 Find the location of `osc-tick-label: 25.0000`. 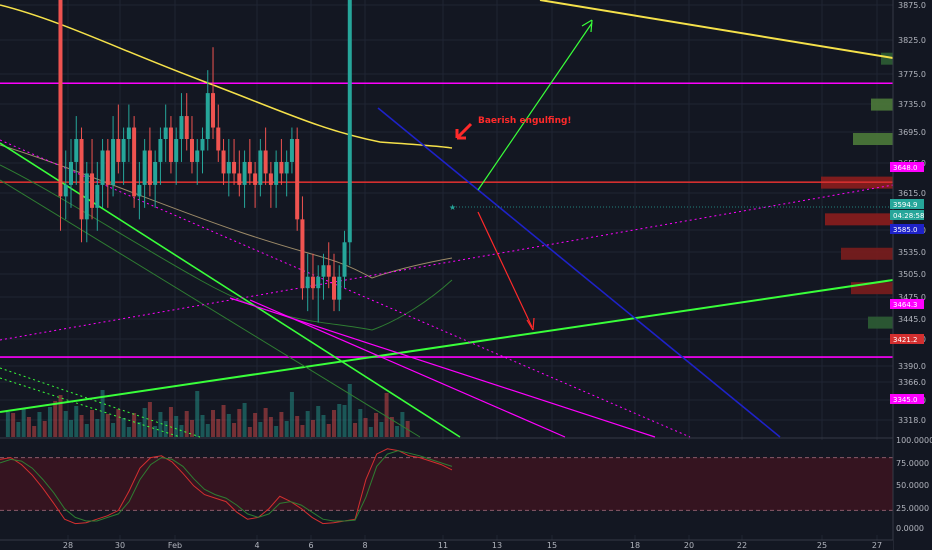

osc-tick-label: 25.0000 is located at coordinates (912, 508).